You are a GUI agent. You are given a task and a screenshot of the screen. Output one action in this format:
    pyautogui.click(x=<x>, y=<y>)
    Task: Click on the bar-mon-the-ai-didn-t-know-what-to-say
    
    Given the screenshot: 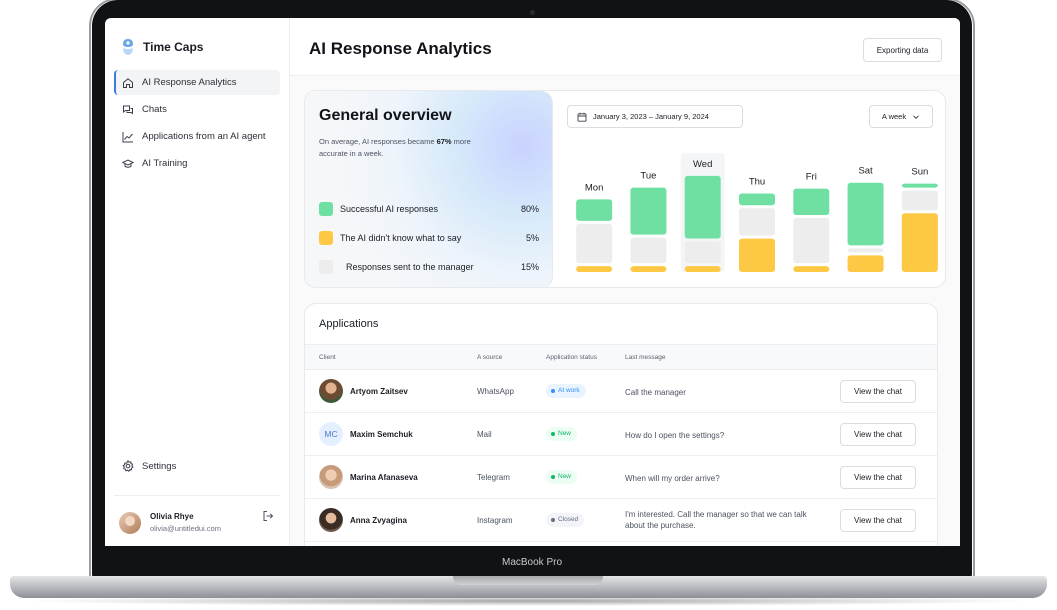 What is the action you would take?
    pyautogui.click(x=594, y=269)
    